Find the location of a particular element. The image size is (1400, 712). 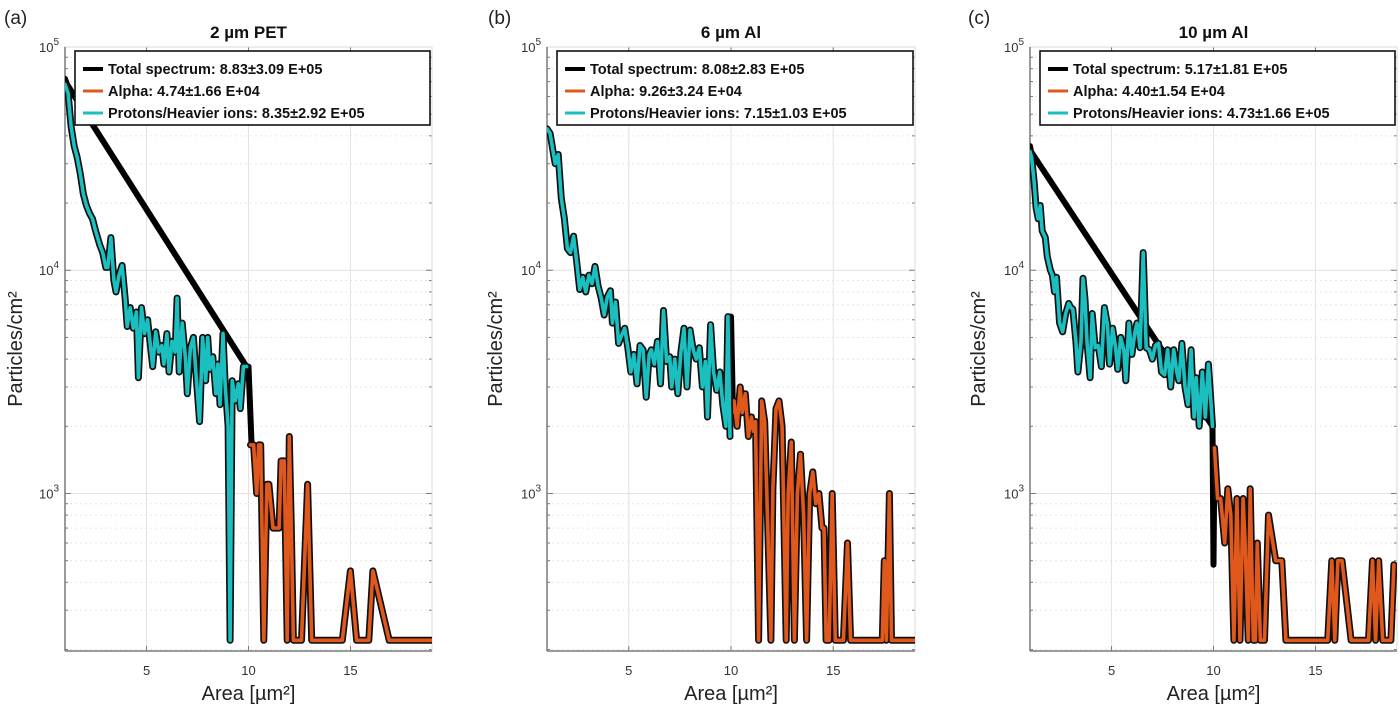

legend-label-protons: Protons/Heavier ions: 7.15±1.03 E+05 is located at coordinates (718, 114).